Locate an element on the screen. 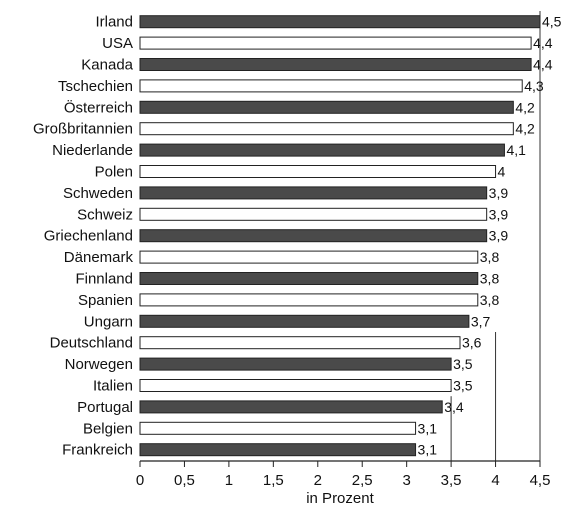 This screenshot has width=572, height=509. value-label: 4,3 is located at coordinates (534, 86).